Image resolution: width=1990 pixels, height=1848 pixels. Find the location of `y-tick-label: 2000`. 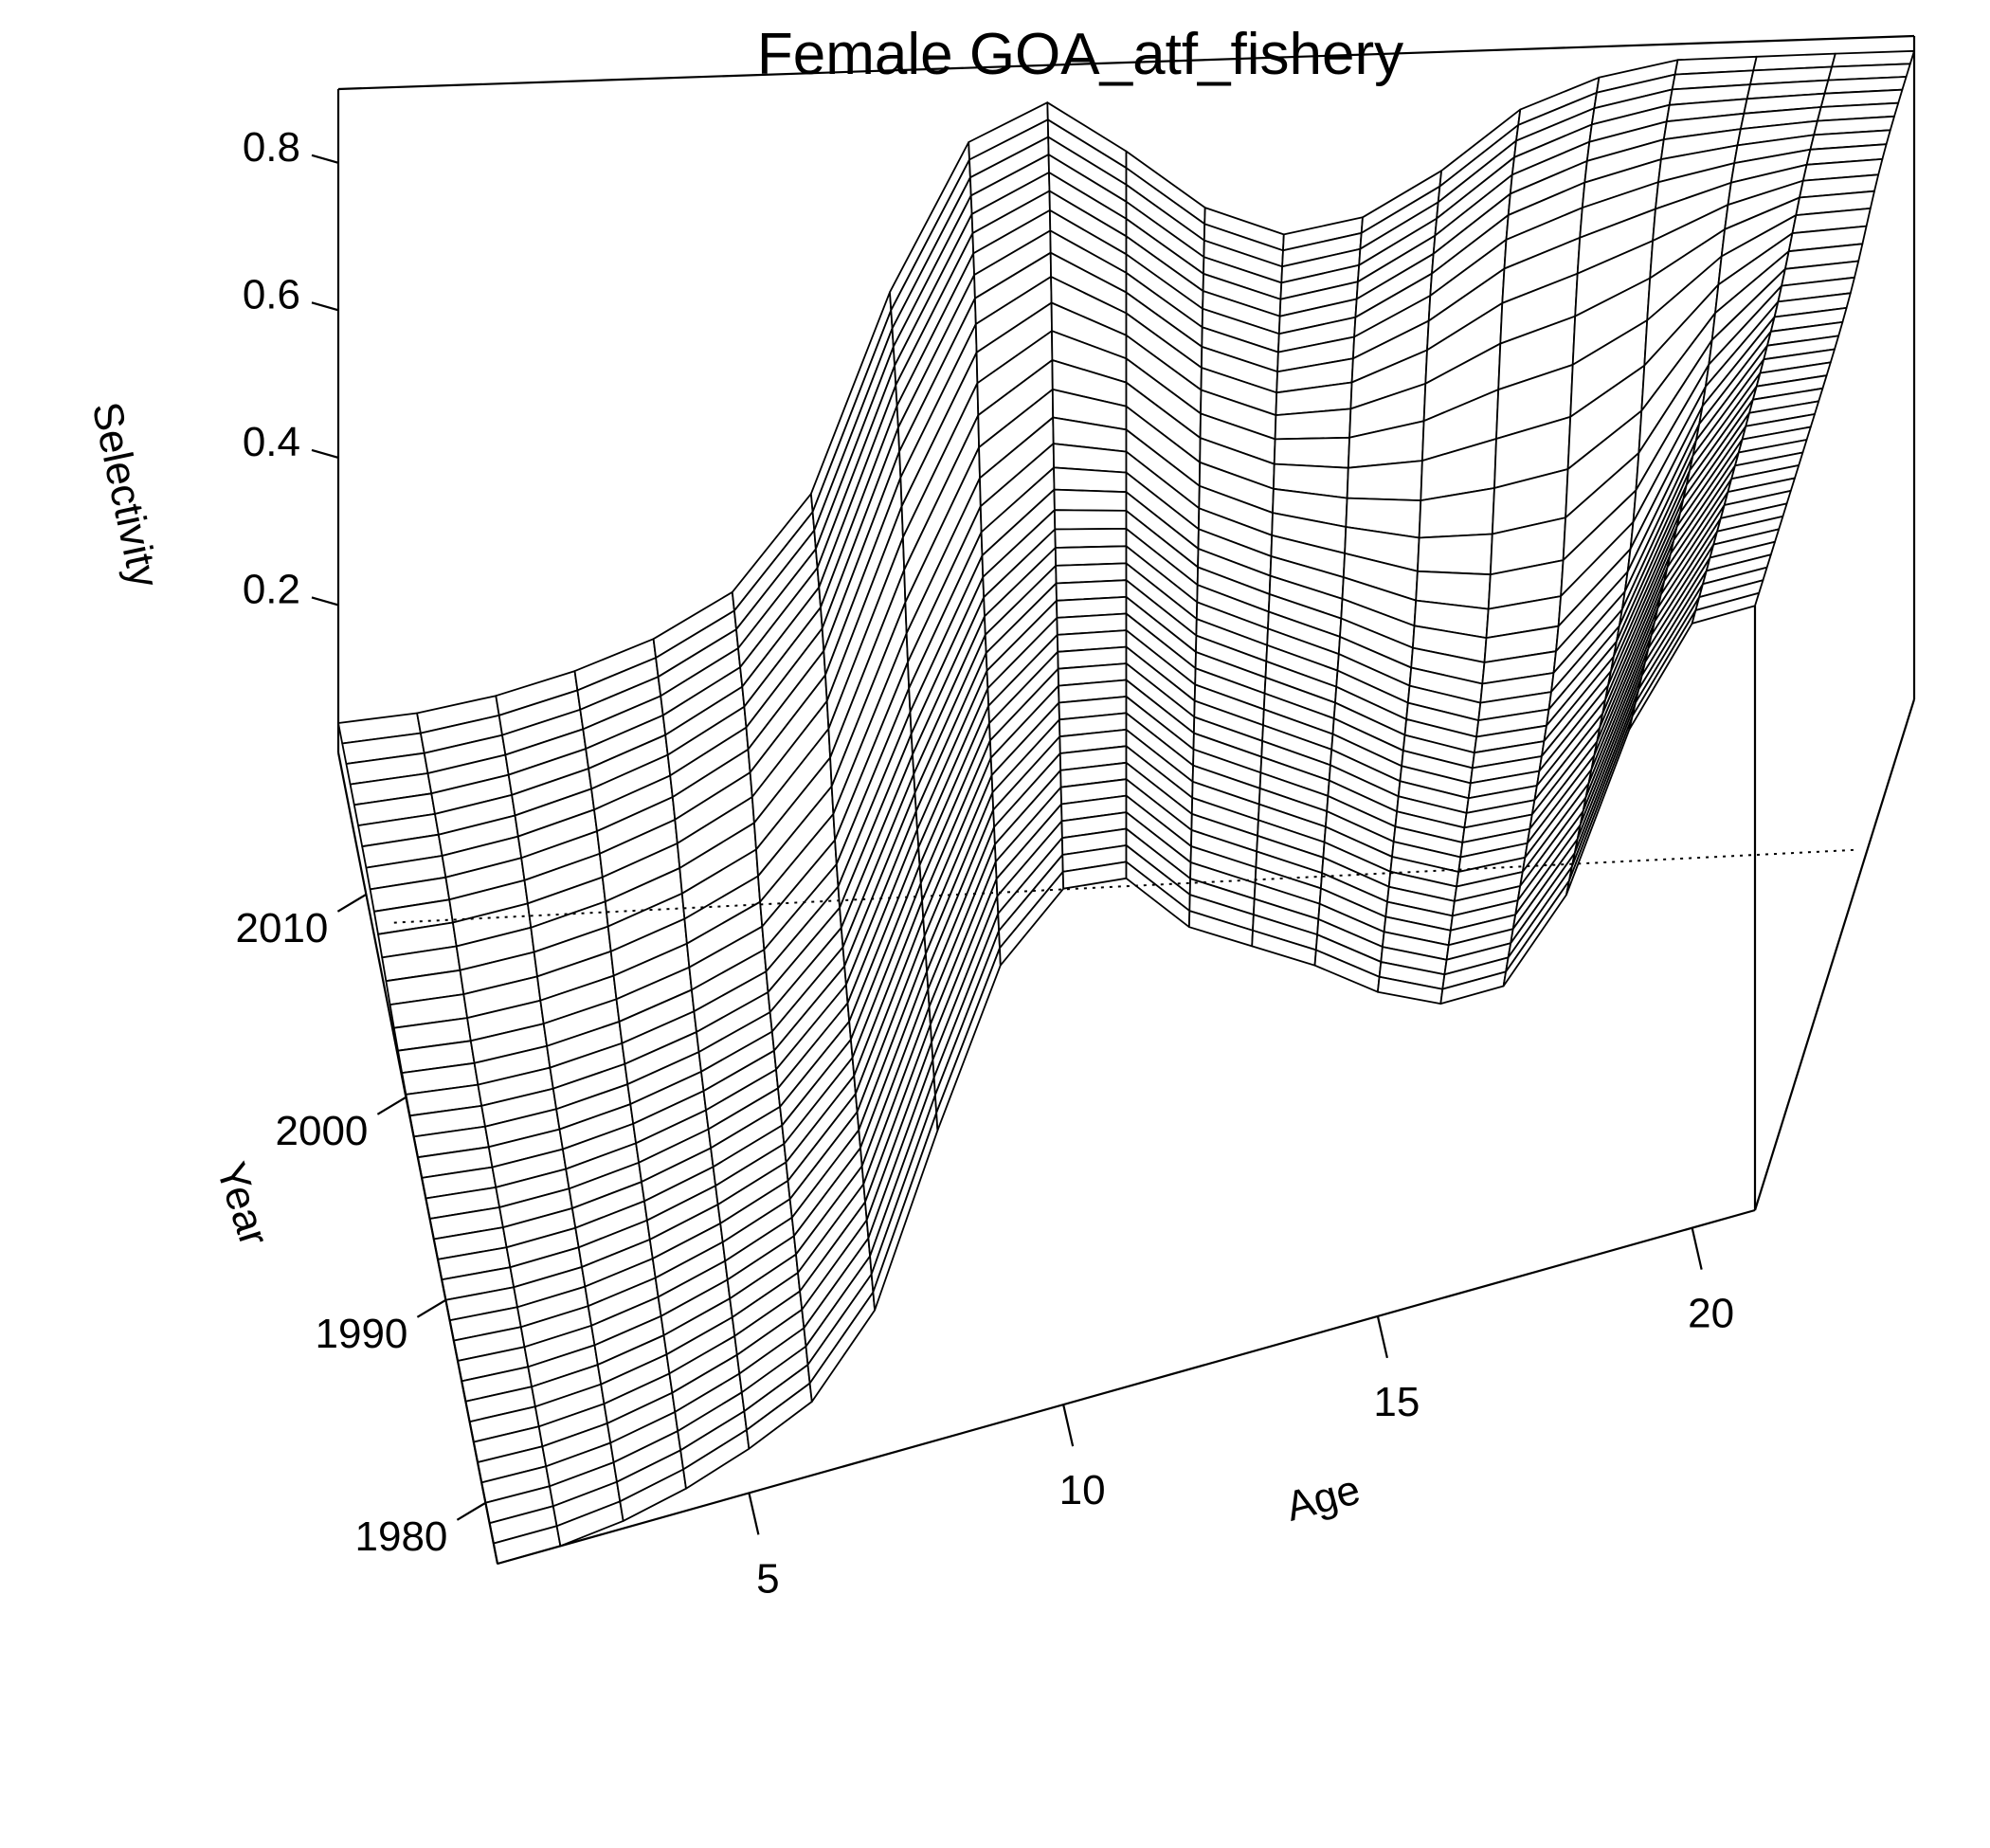

y-tick-label: 2000 is located at coordinates (322, 1131).